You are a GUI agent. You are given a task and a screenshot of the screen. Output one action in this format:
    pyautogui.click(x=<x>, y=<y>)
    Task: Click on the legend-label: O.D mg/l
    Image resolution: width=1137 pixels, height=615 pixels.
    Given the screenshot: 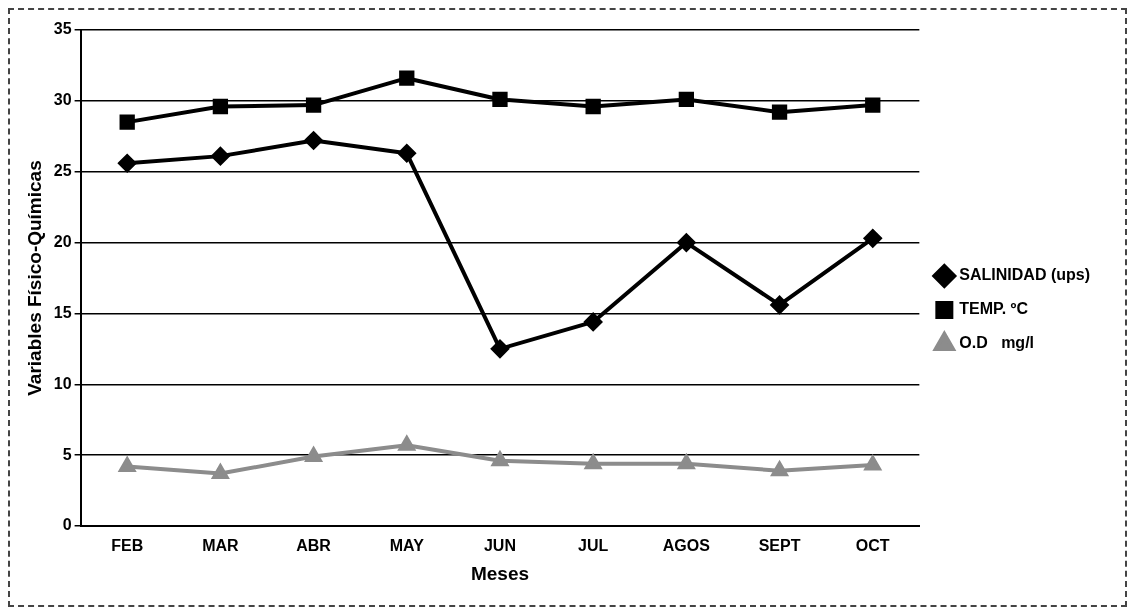 What is the action you would take?
    pyautogui.click(x=997, y=343)
    